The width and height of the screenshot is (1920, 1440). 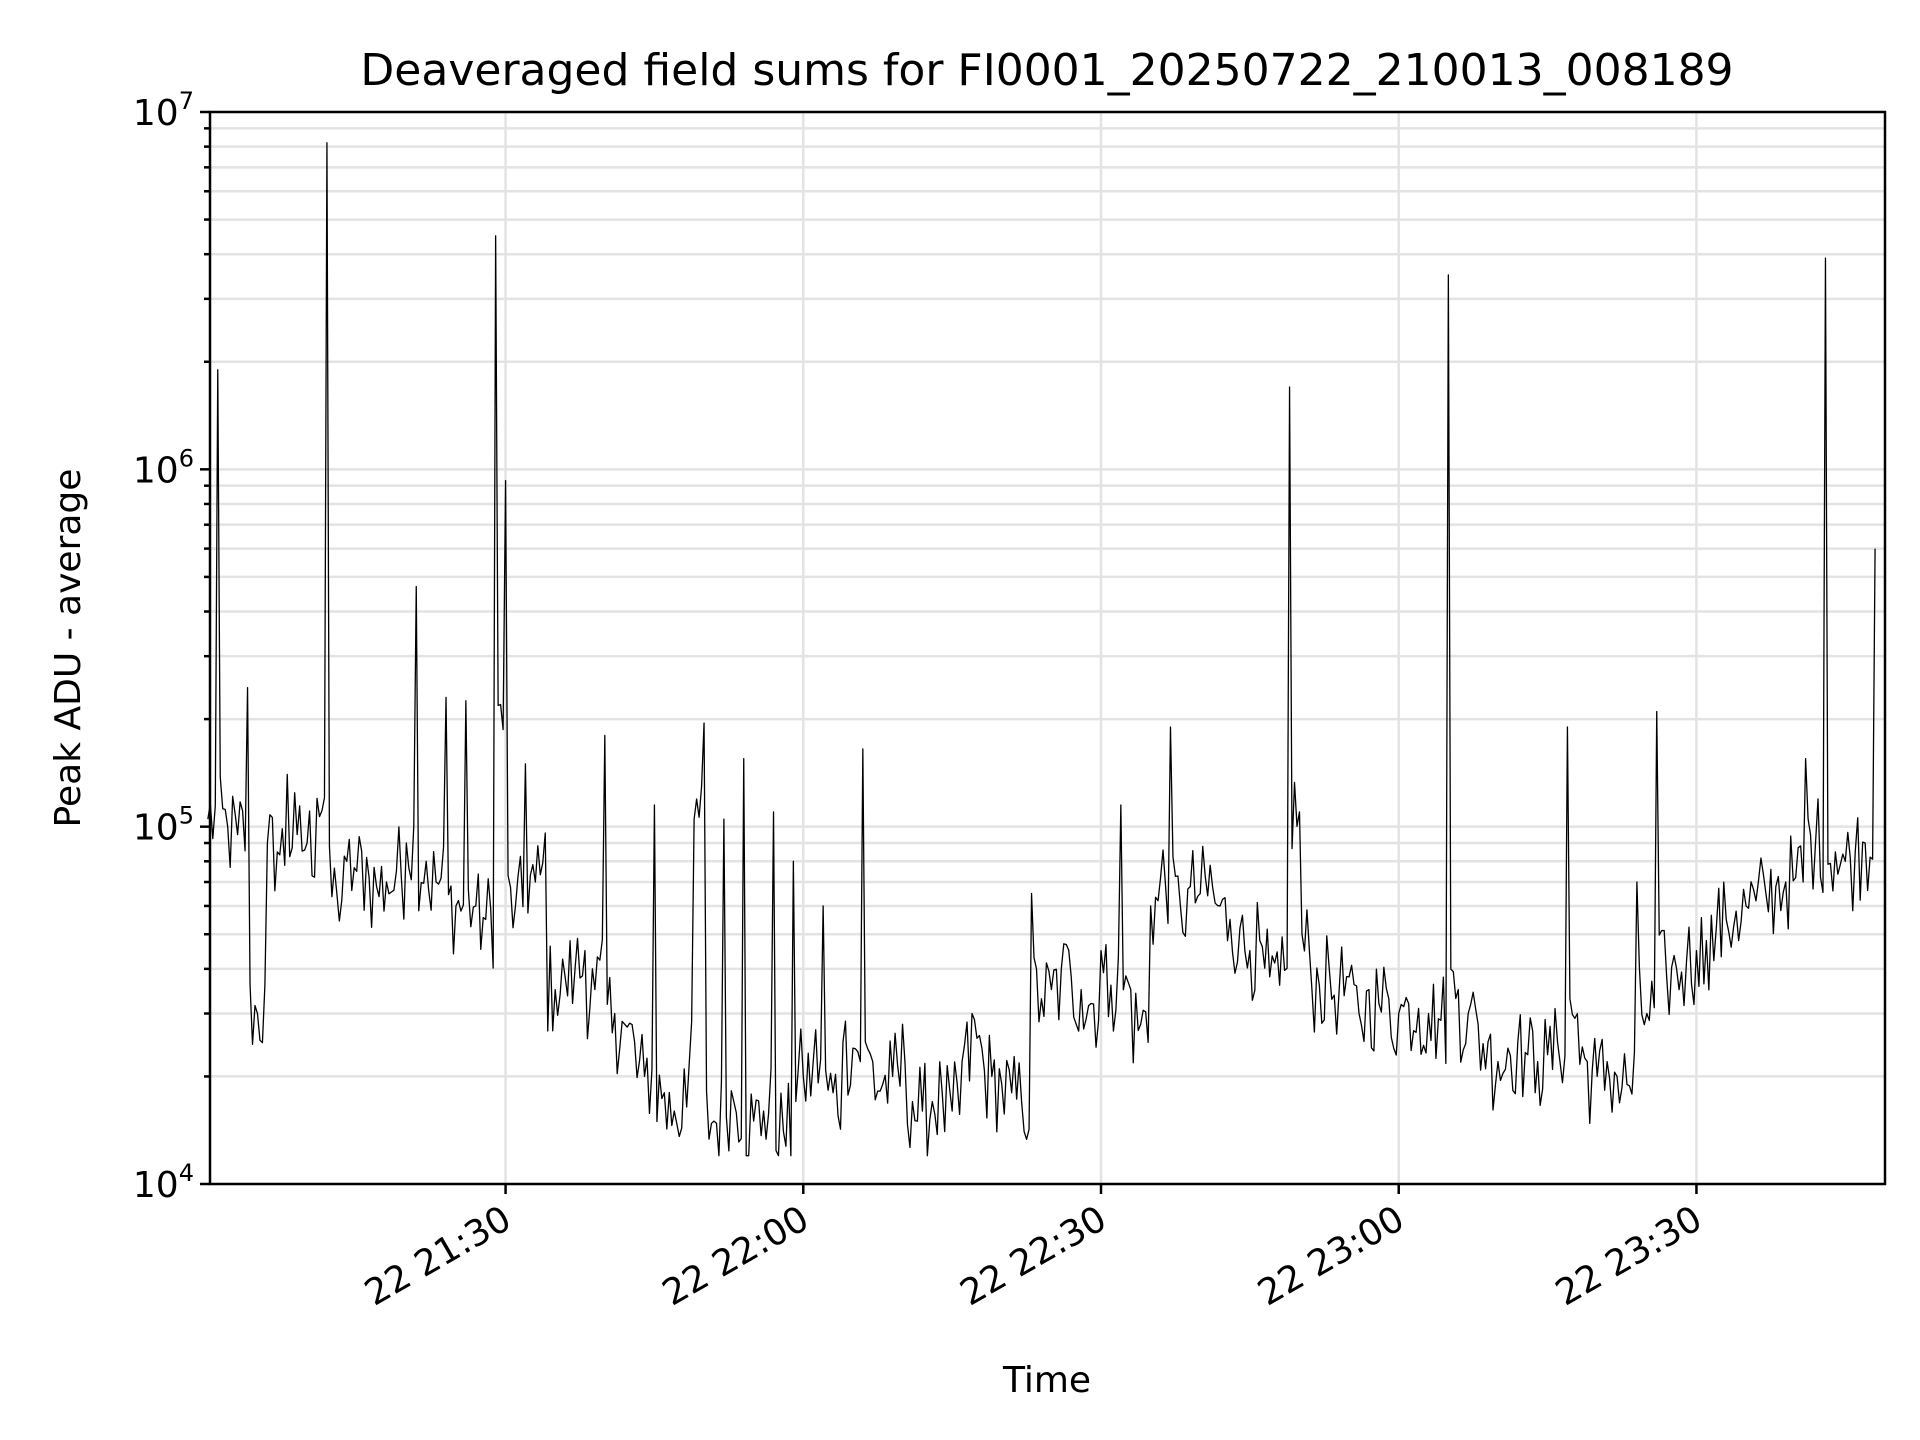 What do you see at coordinates (1046, 1380) in the screenshot?
I see `x-axis-label: Time` at bounding box center [1046, 1380].